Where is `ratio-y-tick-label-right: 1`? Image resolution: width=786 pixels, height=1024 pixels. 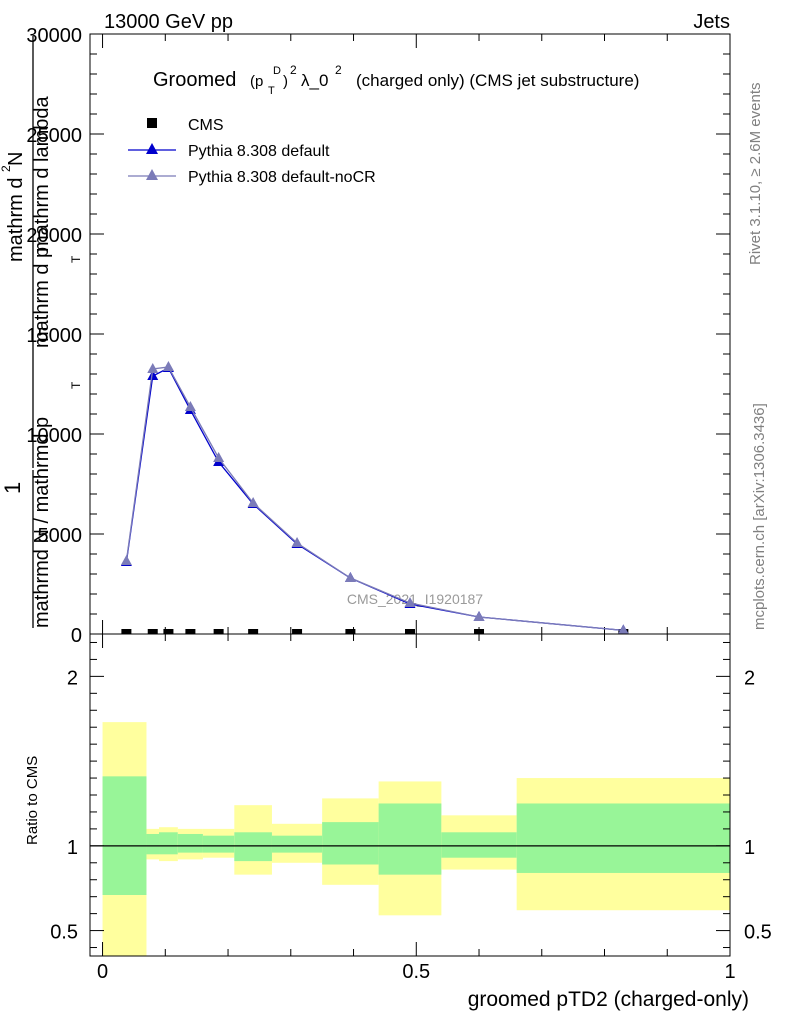
ratio-y-tick-label-right: 1 is located at coordinates (749, 848).